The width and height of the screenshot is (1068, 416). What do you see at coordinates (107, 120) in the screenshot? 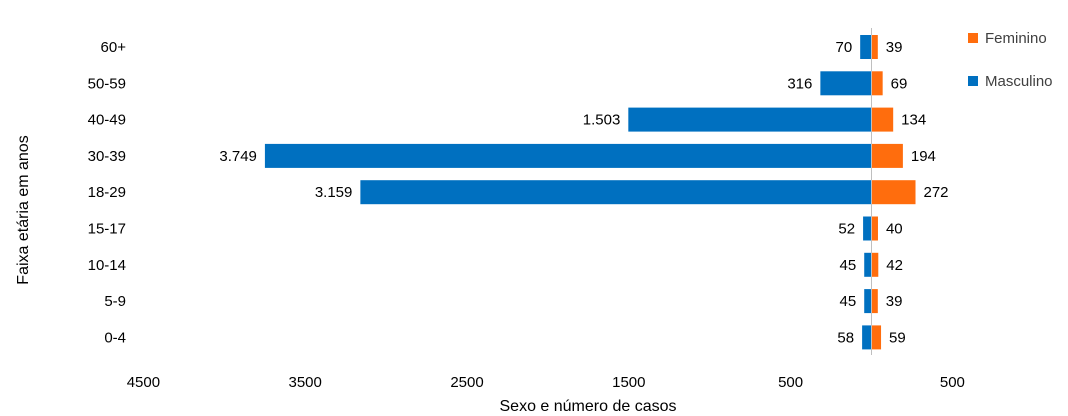
I see `y-tick-label: 40-49` at bounding box center [107, 120].